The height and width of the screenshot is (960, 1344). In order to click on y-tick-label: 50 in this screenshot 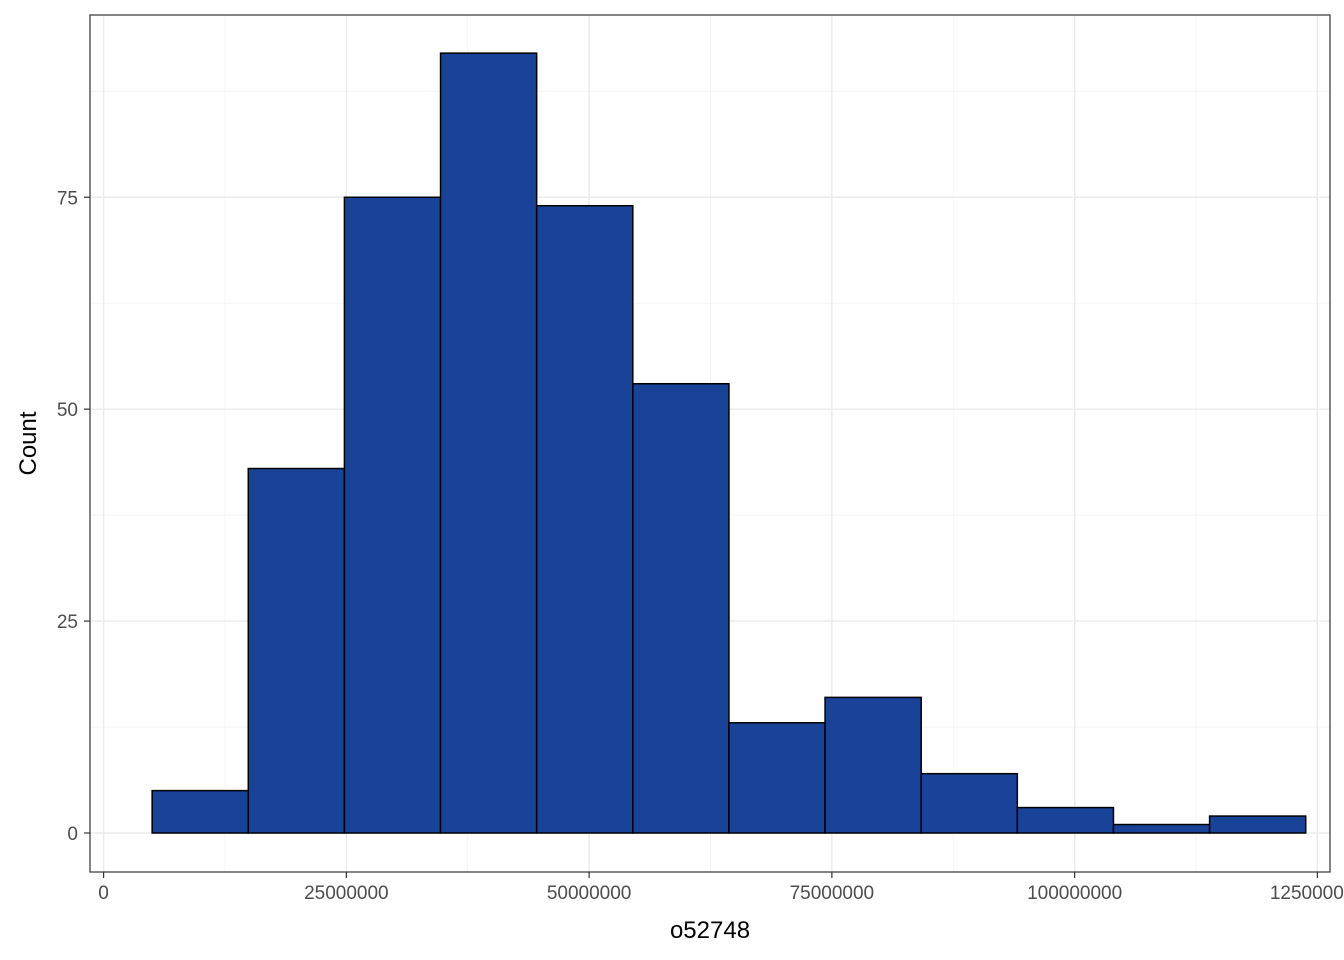, I will do `click(67, 410)`.